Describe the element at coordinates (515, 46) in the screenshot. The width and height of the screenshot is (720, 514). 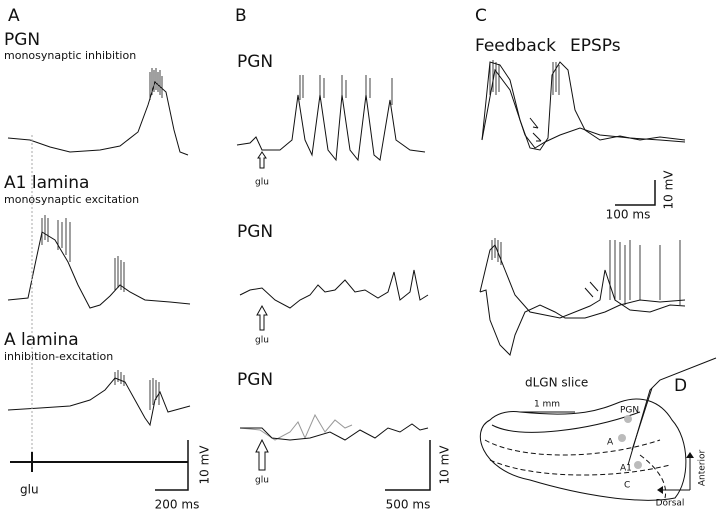
I see `panel-title: Feedback` at that location.